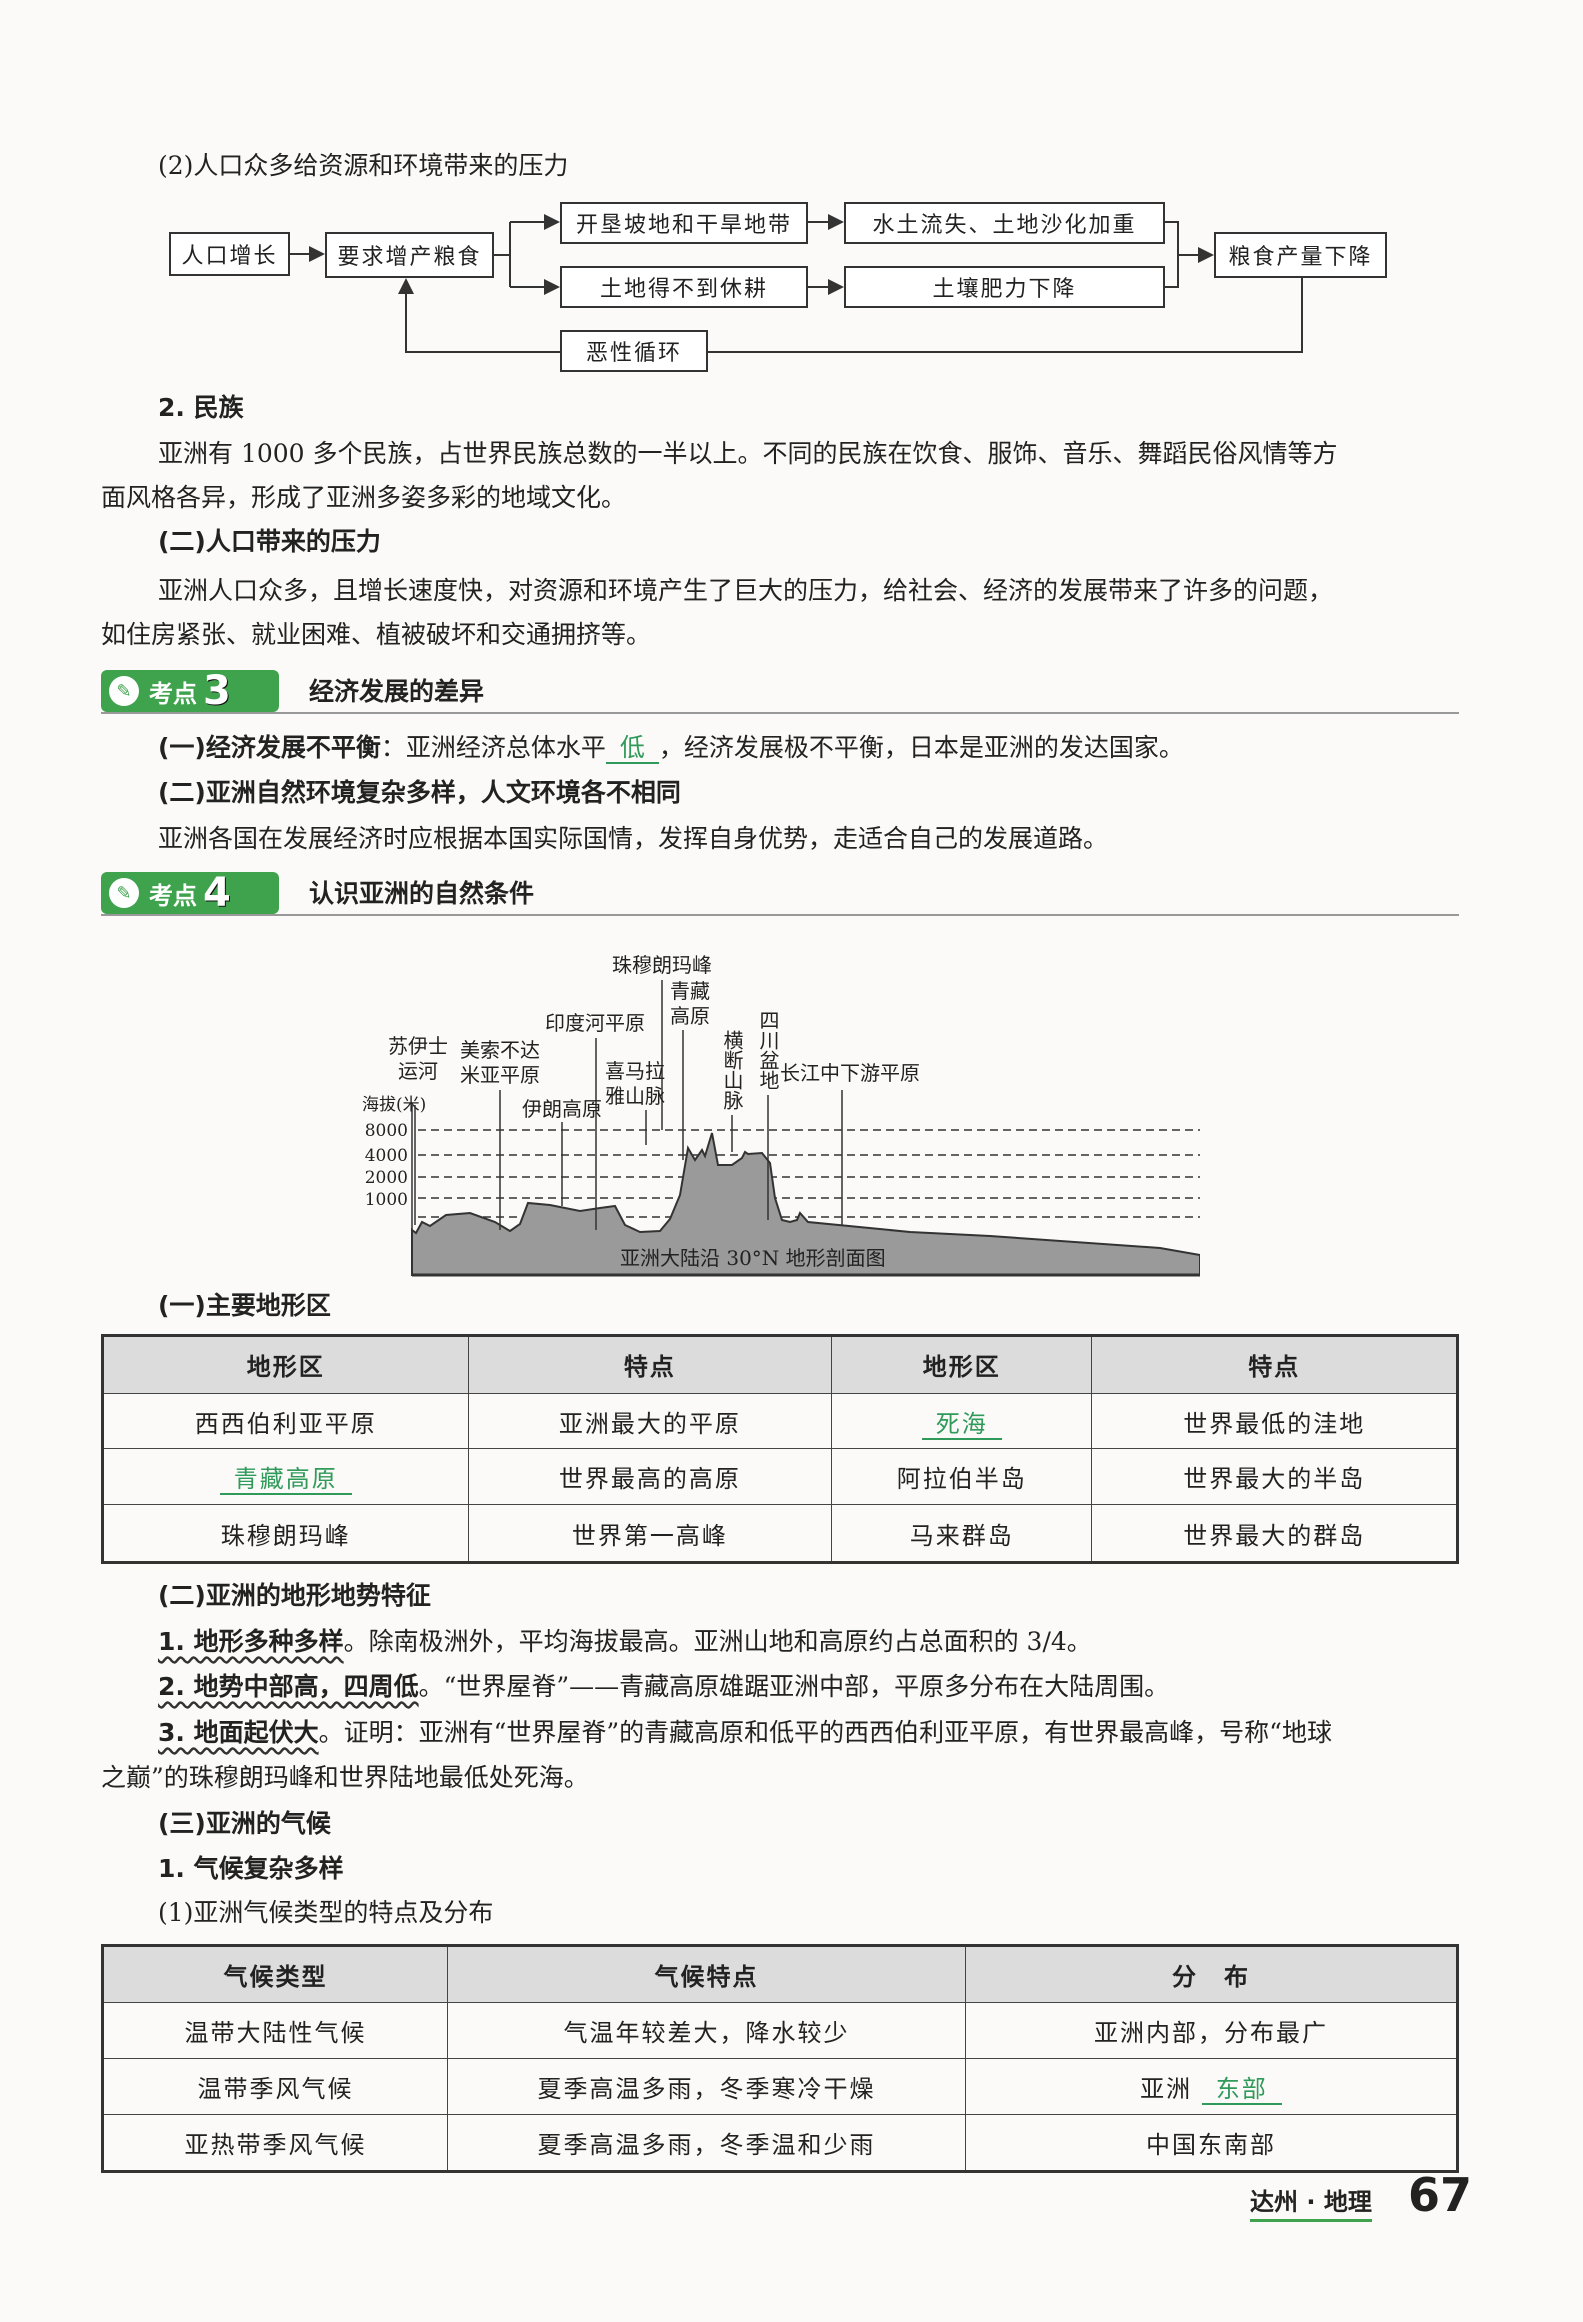 This screenshot has height=2322, width=1583. I want to click on heading-landform: (一)主要地形区, so click(244, 1305).